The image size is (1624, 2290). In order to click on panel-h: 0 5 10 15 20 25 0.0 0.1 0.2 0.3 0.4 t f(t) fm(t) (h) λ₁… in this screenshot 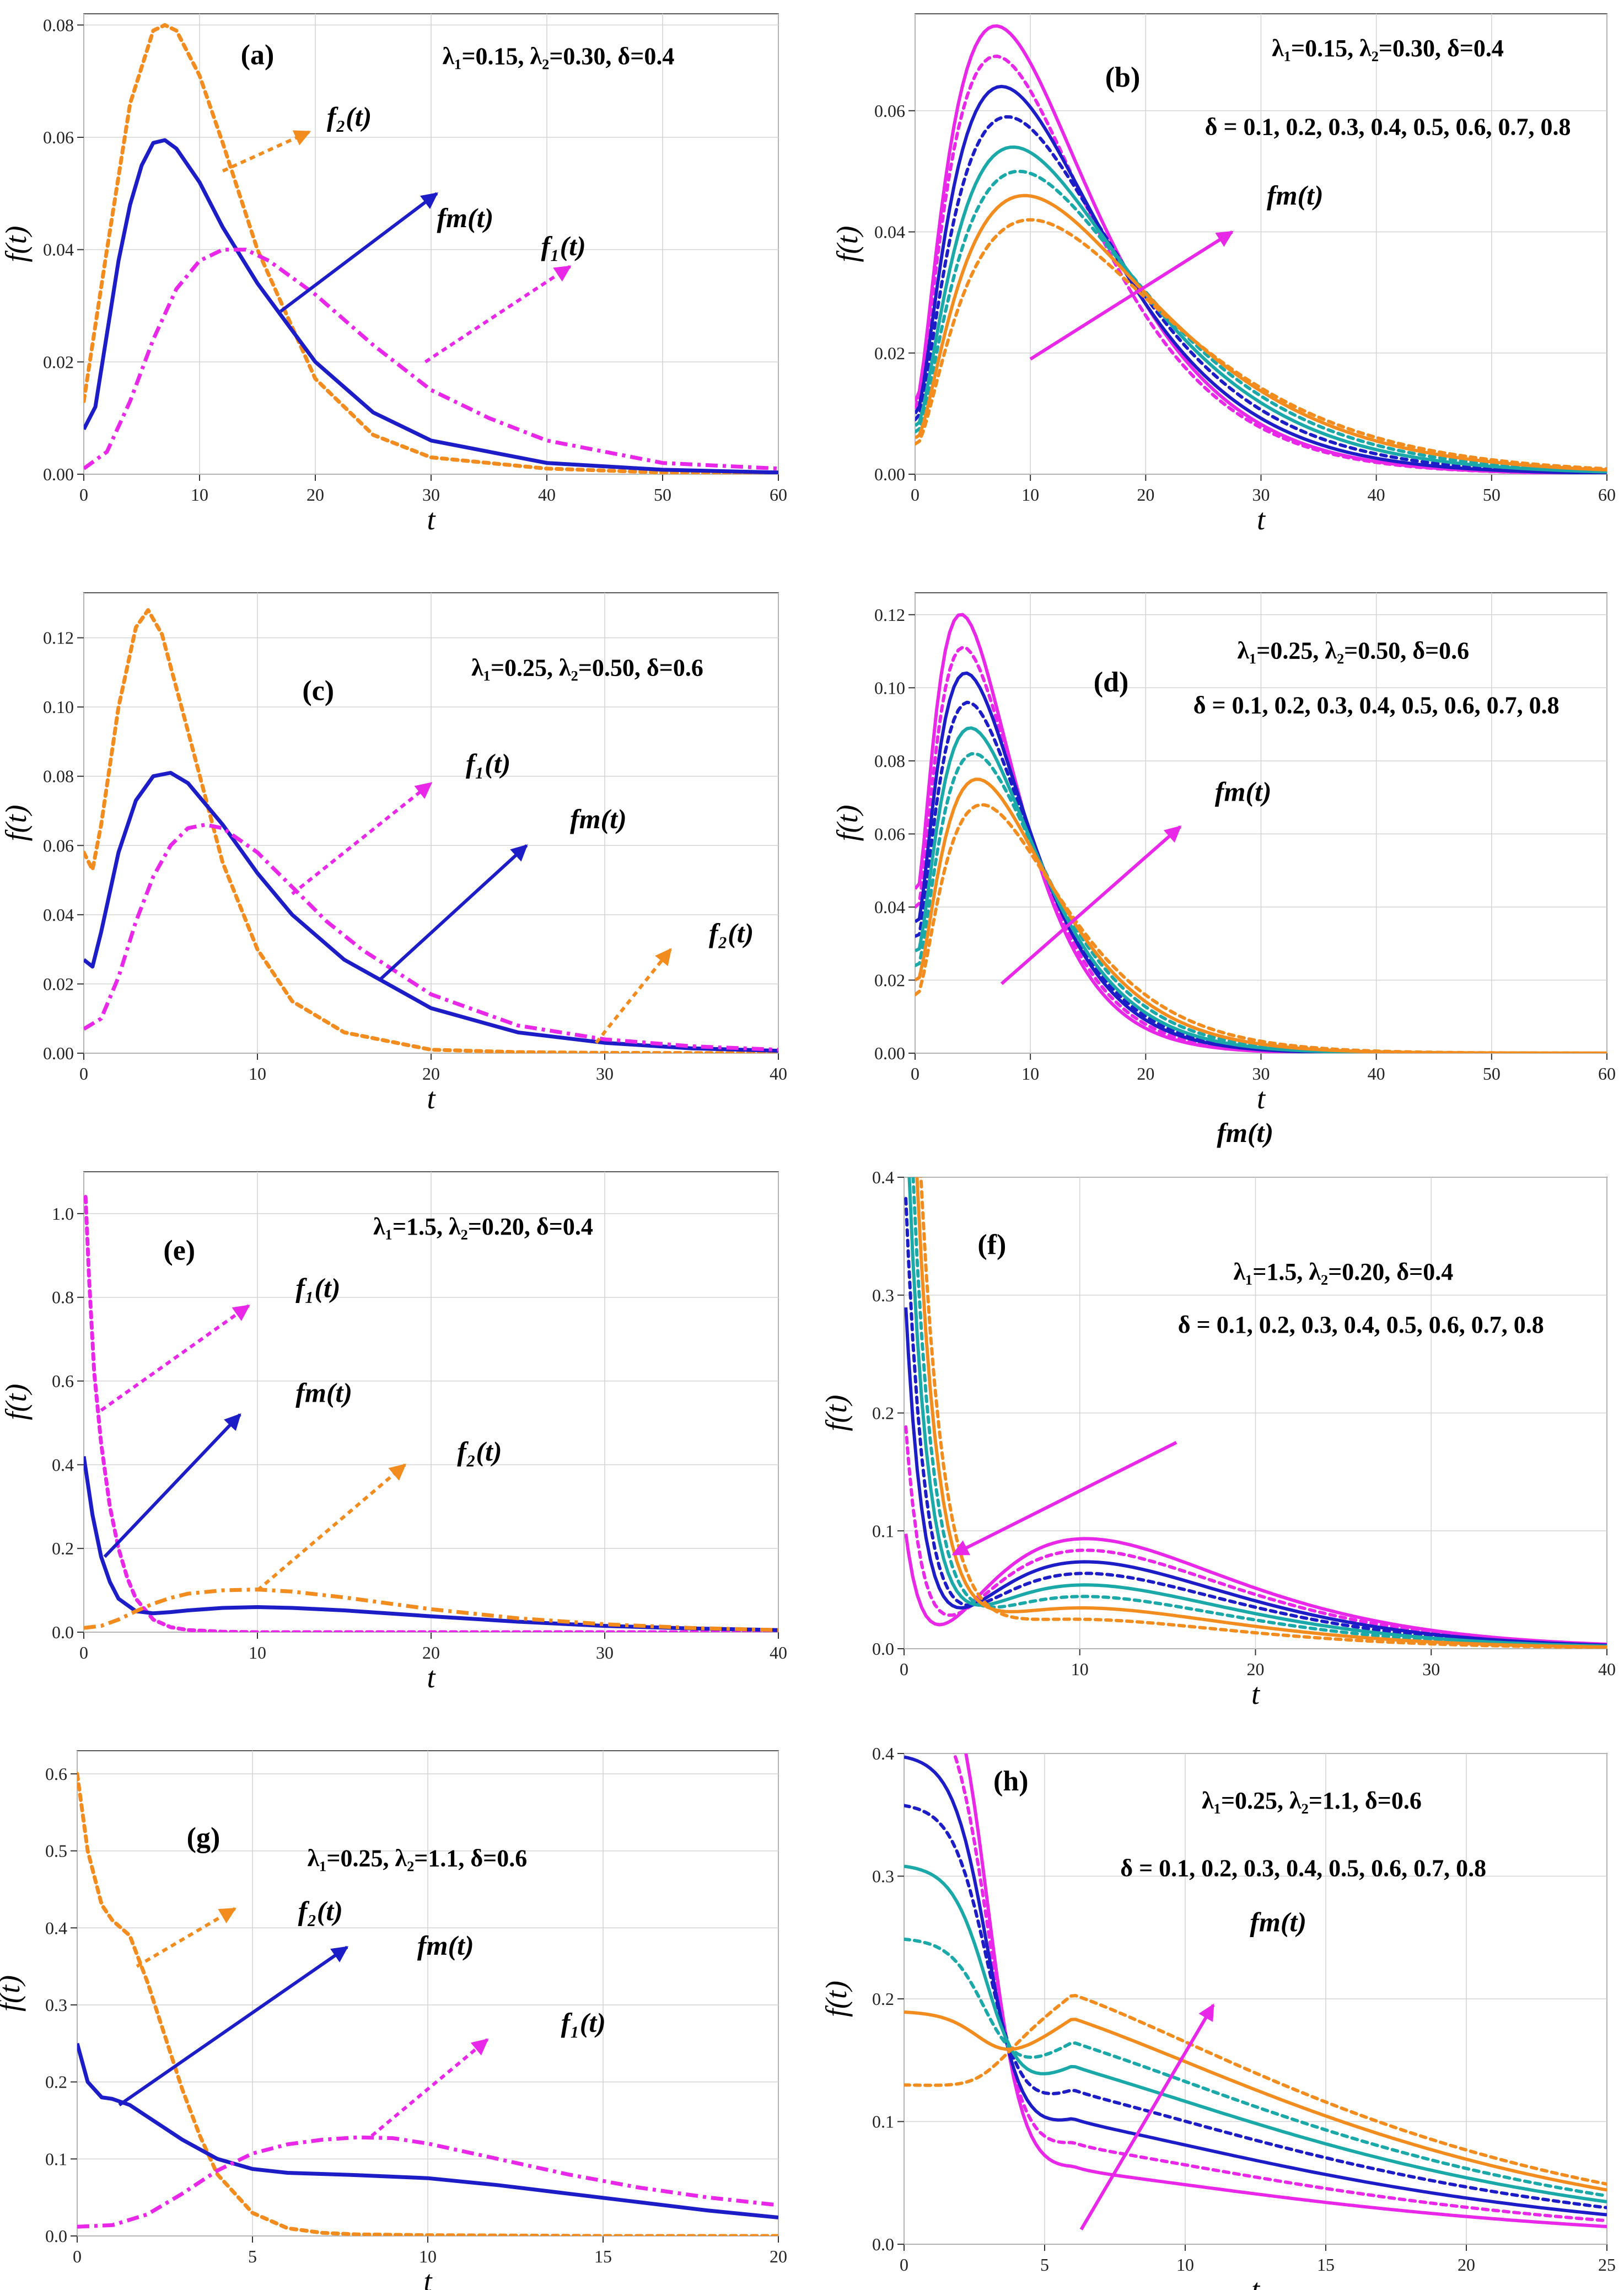, I will do `click(1218, 2017)`.